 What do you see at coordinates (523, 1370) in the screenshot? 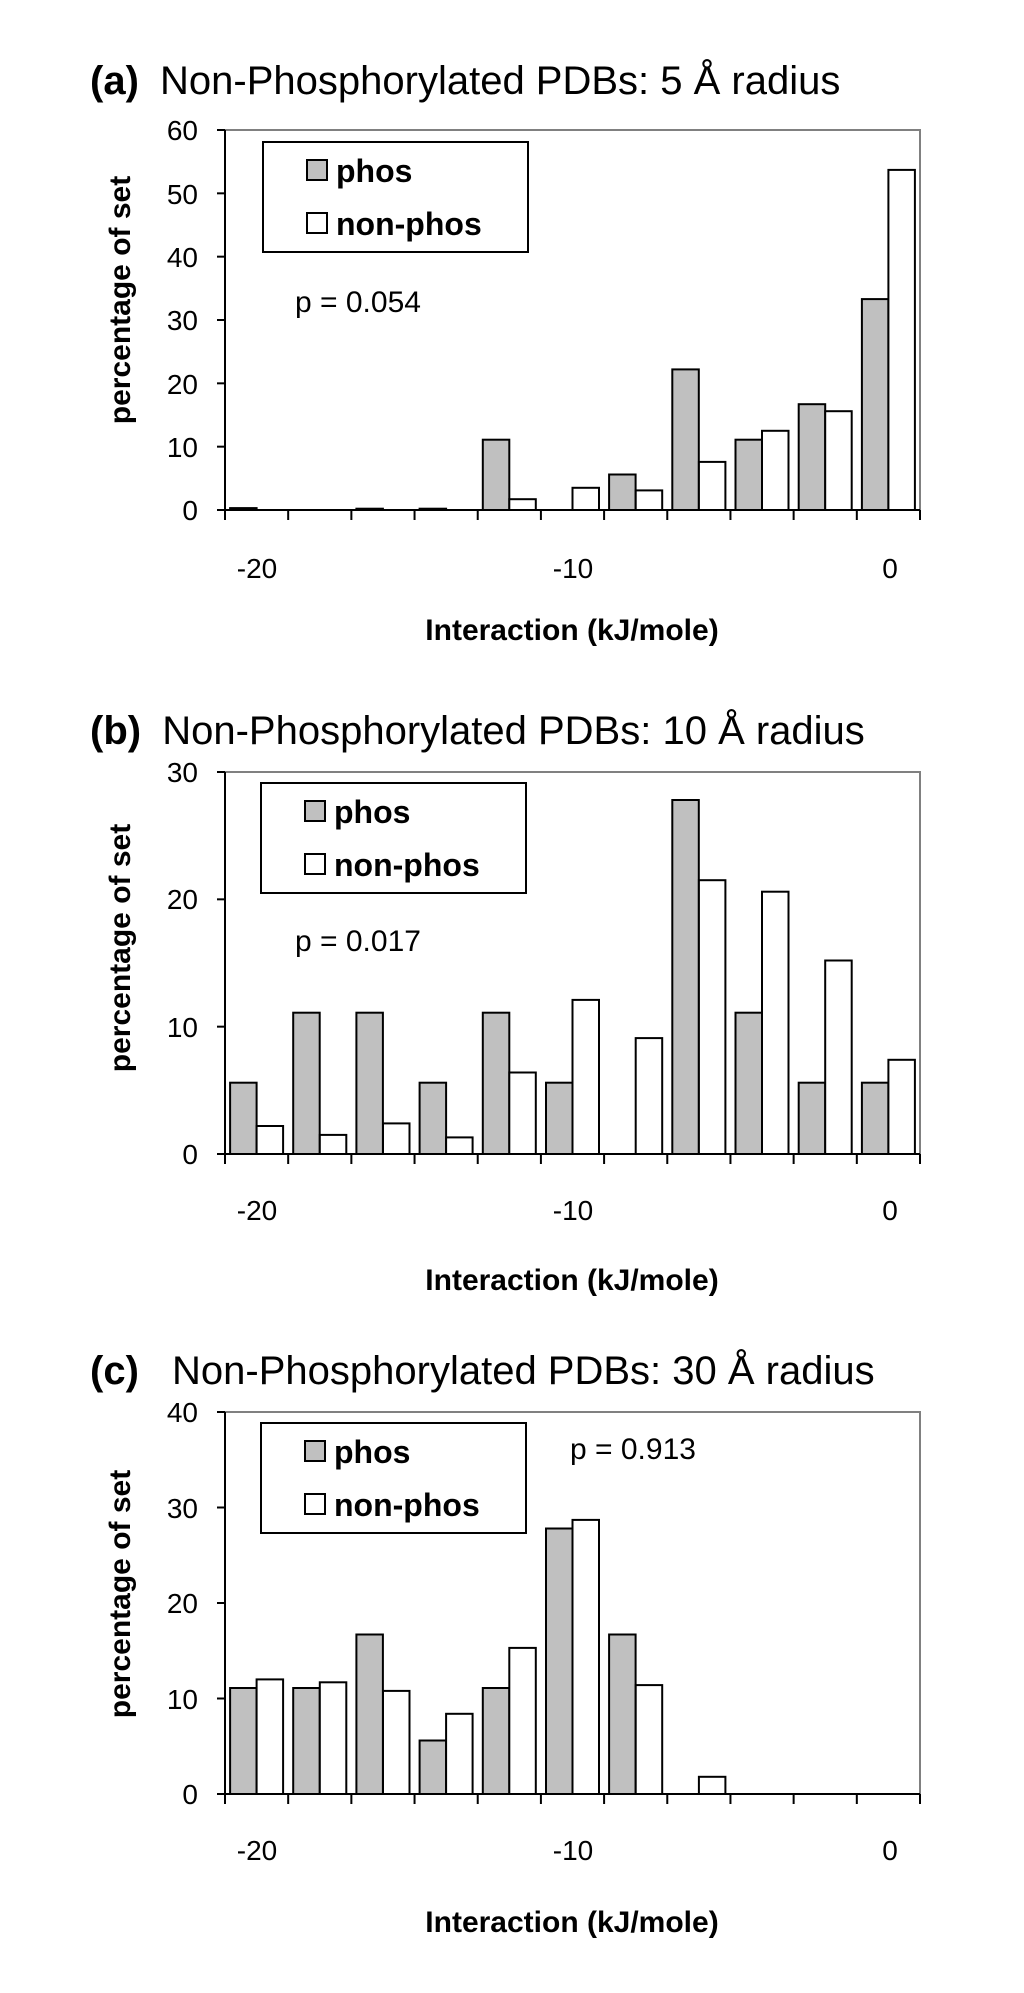
I see `chart-title-c: Non-Phosphorylated PDBs: 30 Å radius` at bounding box center [523, 1370].